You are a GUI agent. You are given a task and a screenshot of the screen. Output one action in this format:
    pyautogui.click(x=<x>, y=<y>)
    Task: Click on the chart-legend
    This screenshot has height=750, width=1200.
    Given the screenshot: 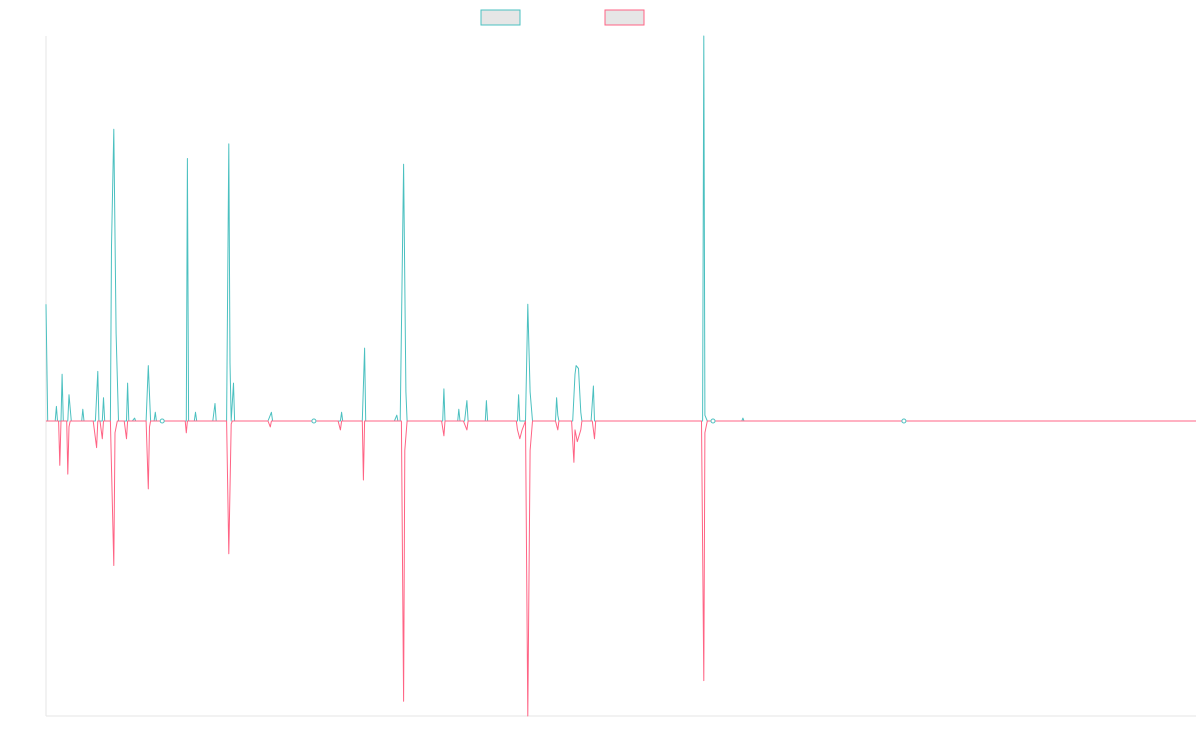 What is the action you would take?
    pyautogui.click(x=562, y=17)
    